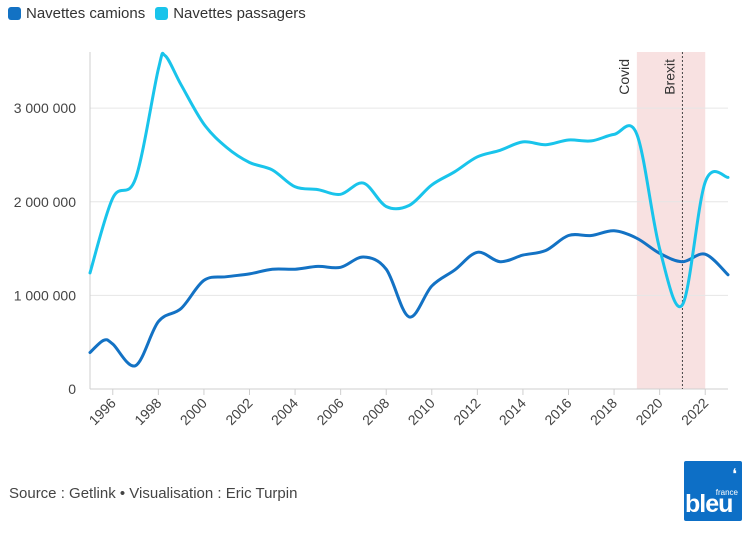  What do you see at coordinates (512, 411) in the screenshot?
I see `x-tick-label: 2014` at bounding box center [512, 411].